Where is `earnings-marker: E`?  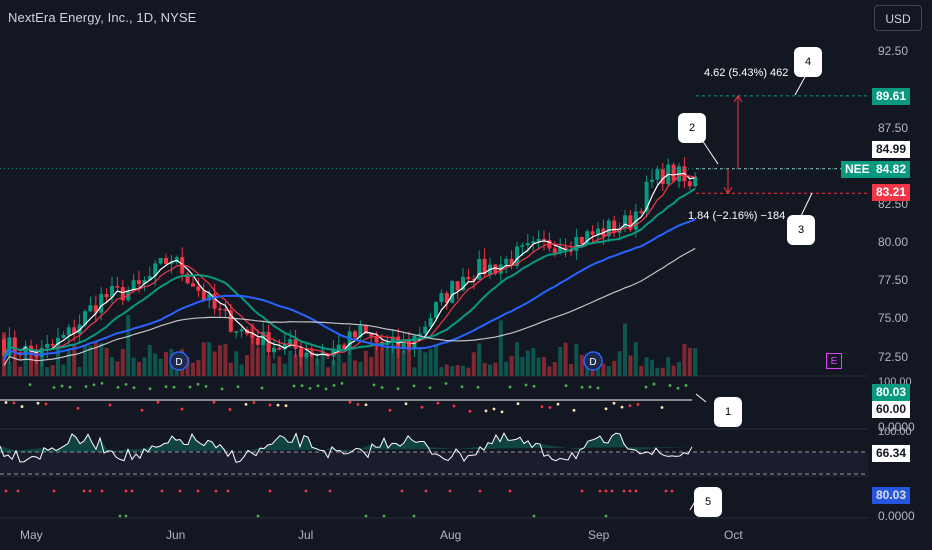
earnings-marker: E is located at coordinates (834, 361).